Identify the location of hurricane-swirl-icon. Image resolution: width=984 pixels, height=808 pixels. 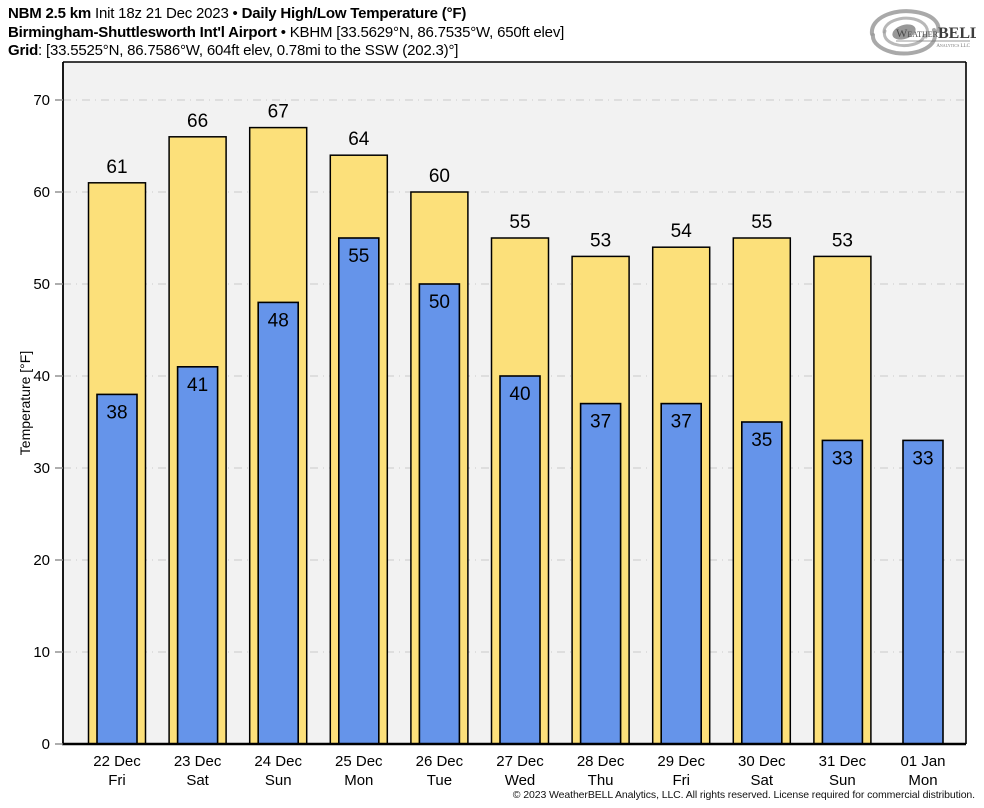
(905, 32).